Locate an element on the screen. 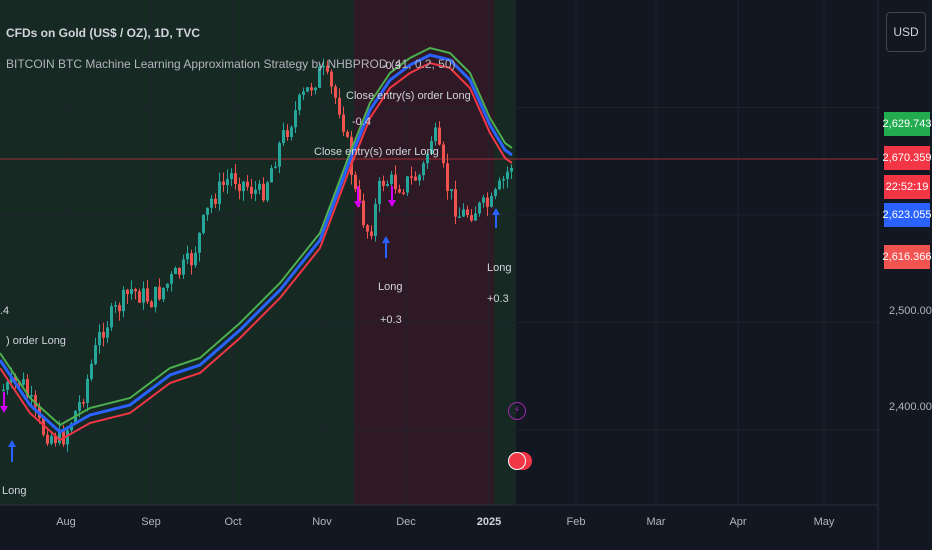 The width and height of the screenshot is (932, 550). y-tick-label: 2,500.000 is located at coordinates (910, 311).